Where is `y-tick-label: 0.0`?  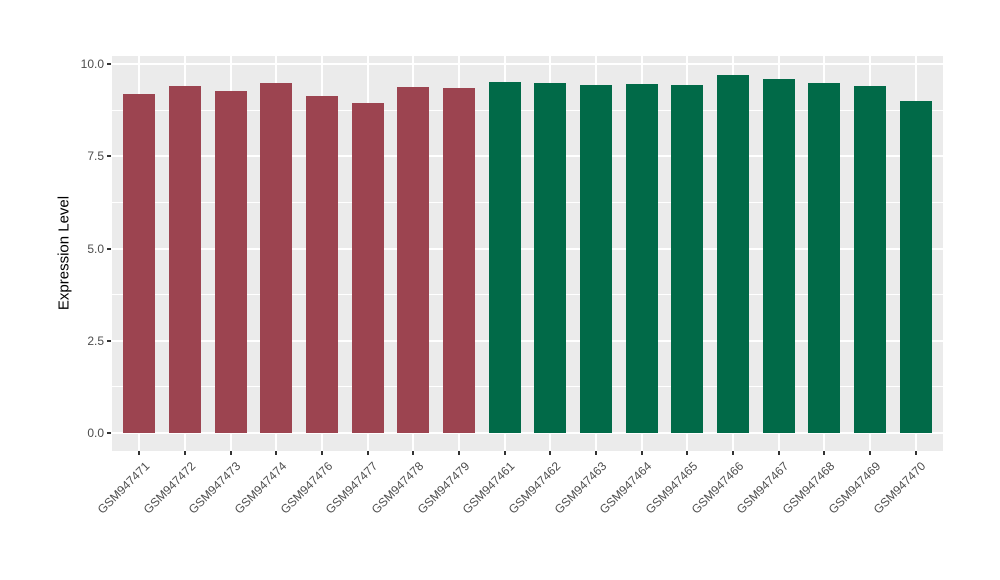
y-tick-label: 0.0 is located at coordinates (95, 433).